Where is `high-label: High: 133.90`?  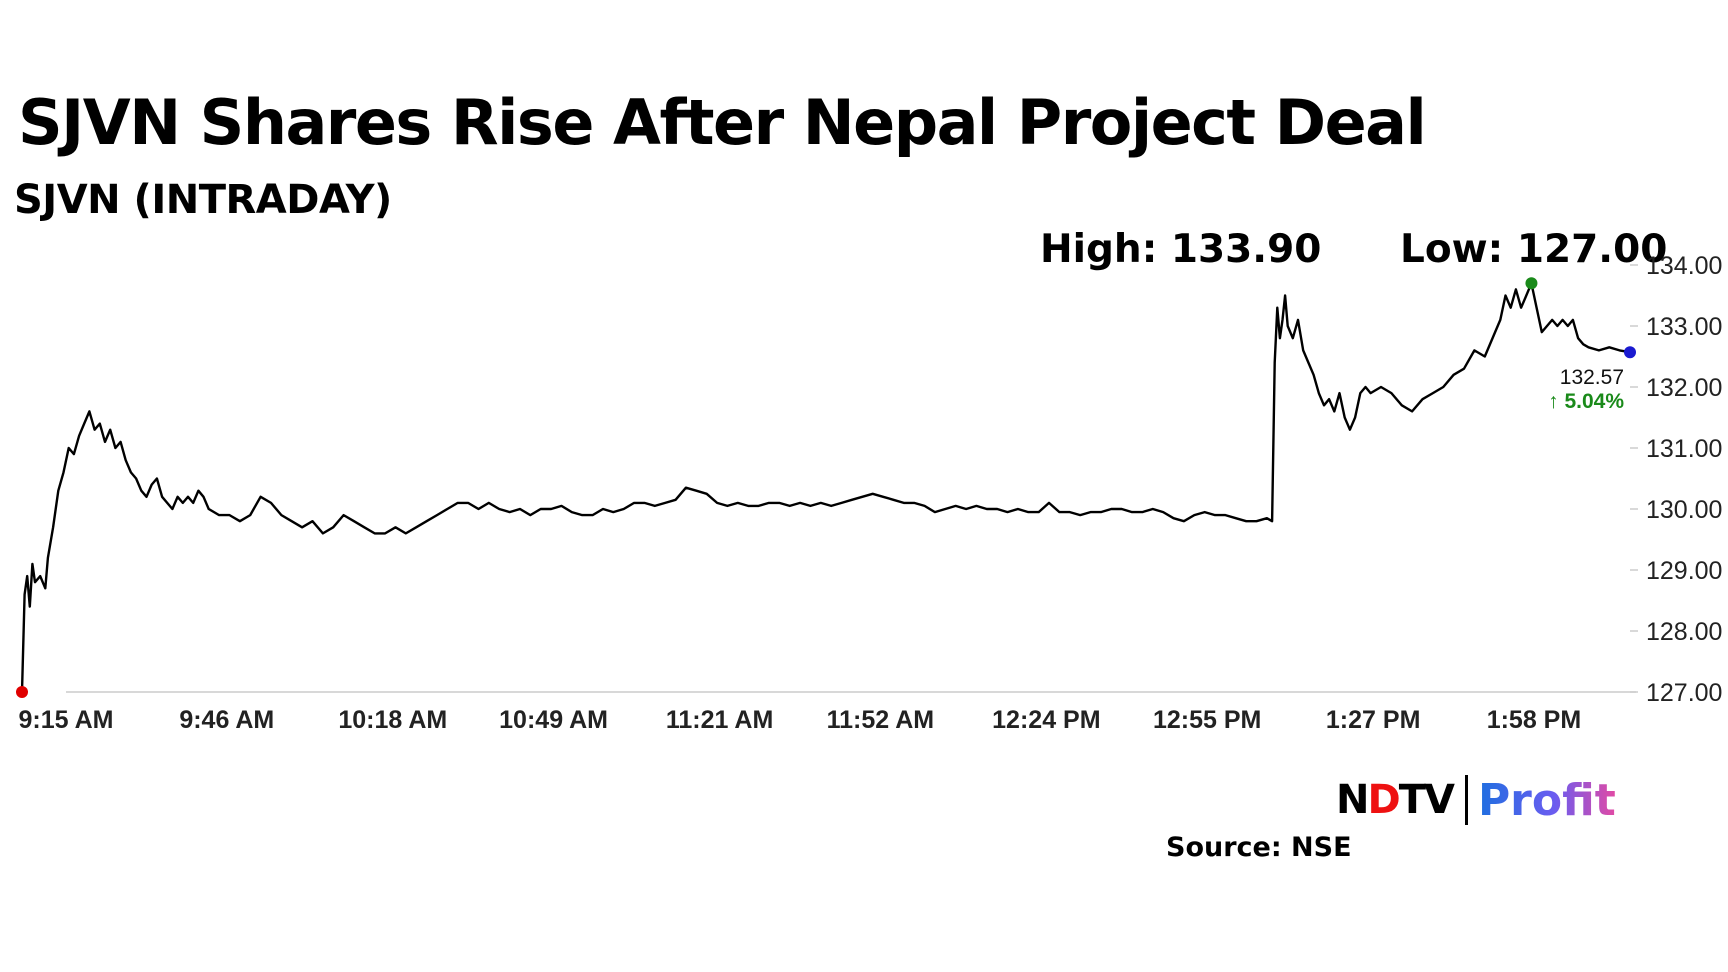 high-label: High: 133.90 is located at coordinates (1181, 249).